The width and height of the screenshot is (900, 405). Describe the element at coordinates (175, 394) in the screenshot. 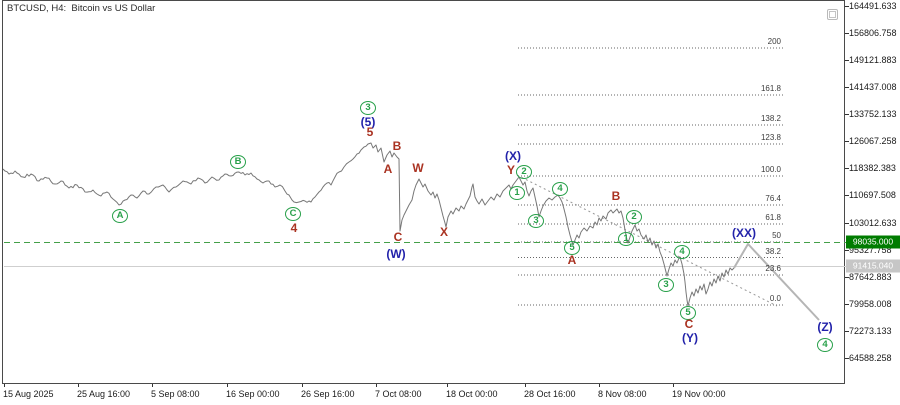

I see `time-axis-label: 5 Sep 08:00` at that location.